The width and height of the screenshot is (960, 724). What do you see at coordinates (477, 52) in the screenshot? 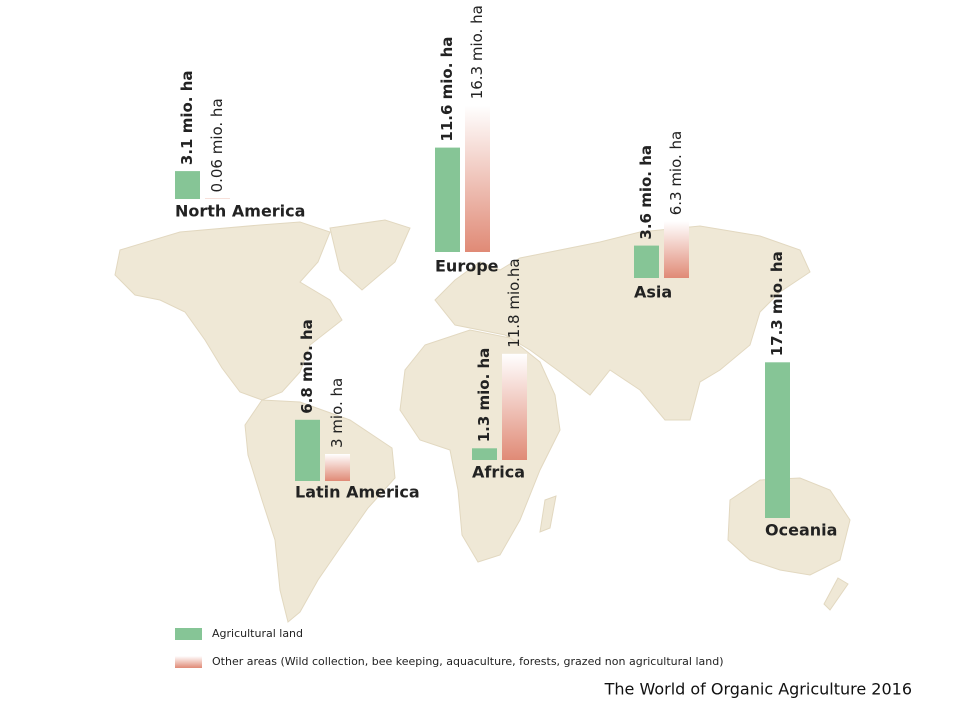
I see `value-label: 16.3 mio. ha` at bounding box center [477, 52].